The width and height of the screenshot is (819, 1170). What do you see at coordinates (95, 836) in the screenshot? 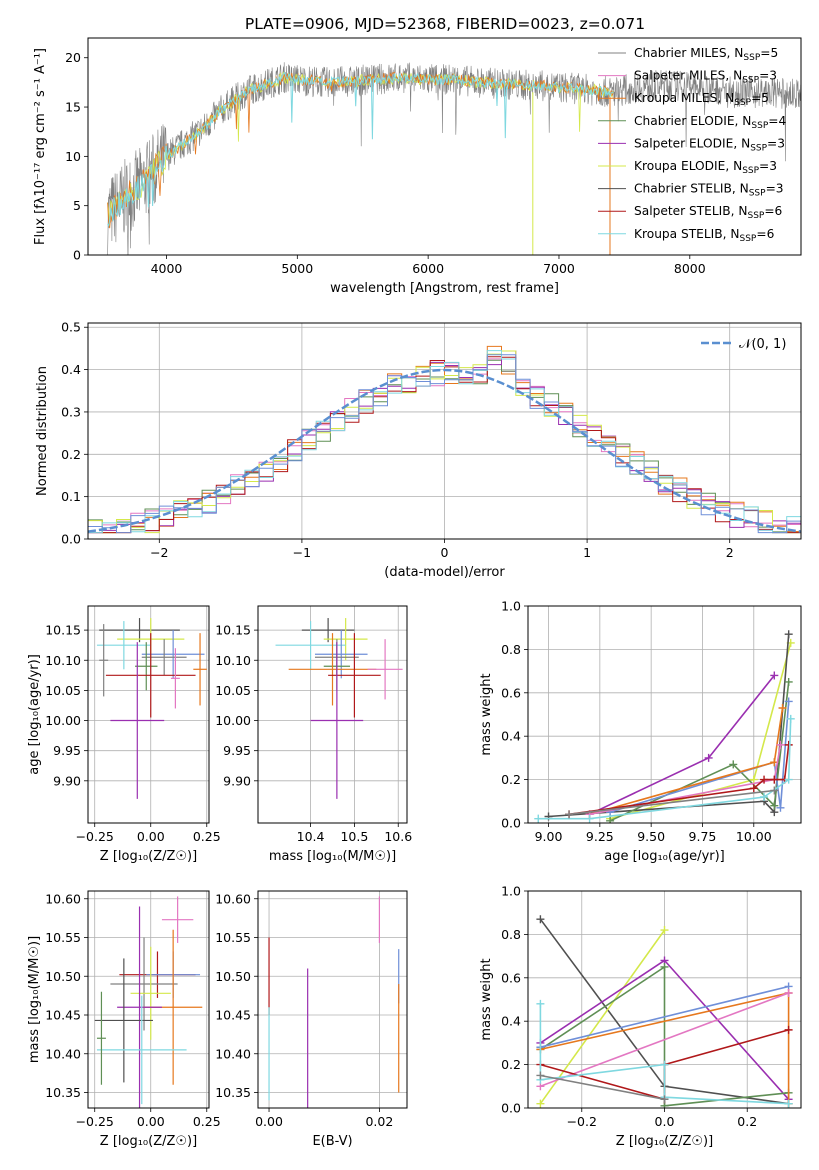
I see `x-tick-label: −0.25` at bounding box center [95, 836].